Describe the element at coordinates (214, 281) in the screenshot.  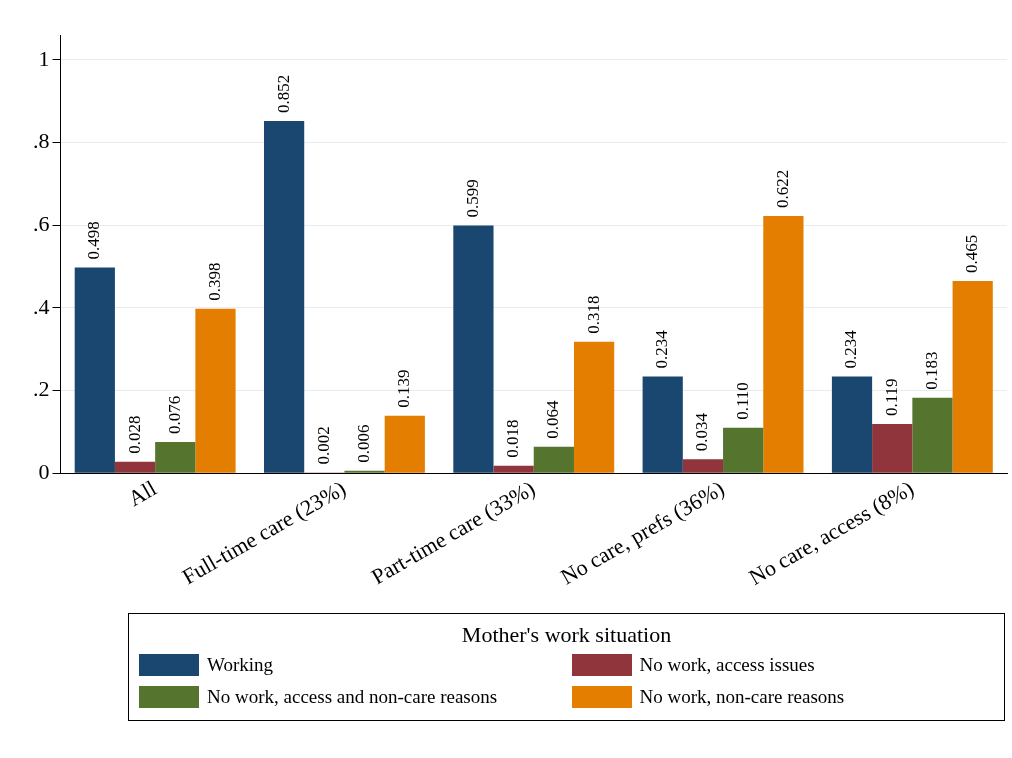
I see `data-label: 0.398` at that location.